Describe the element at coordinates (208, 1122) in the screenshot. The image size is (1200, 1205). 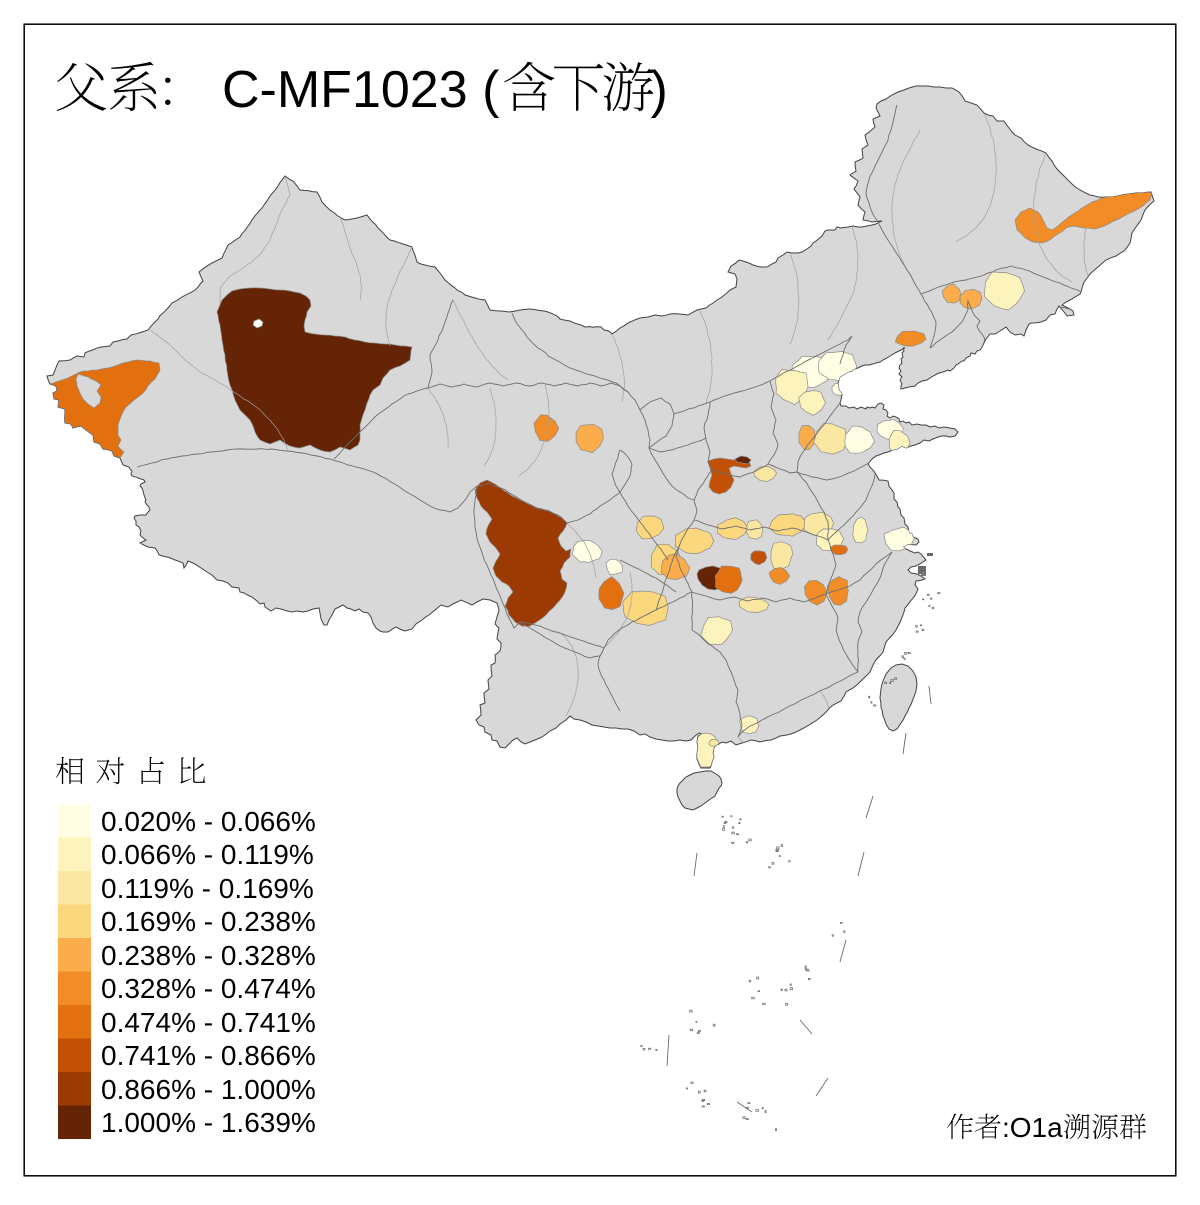
I see `svg-text: 1.000% - 1.639%` at that location.